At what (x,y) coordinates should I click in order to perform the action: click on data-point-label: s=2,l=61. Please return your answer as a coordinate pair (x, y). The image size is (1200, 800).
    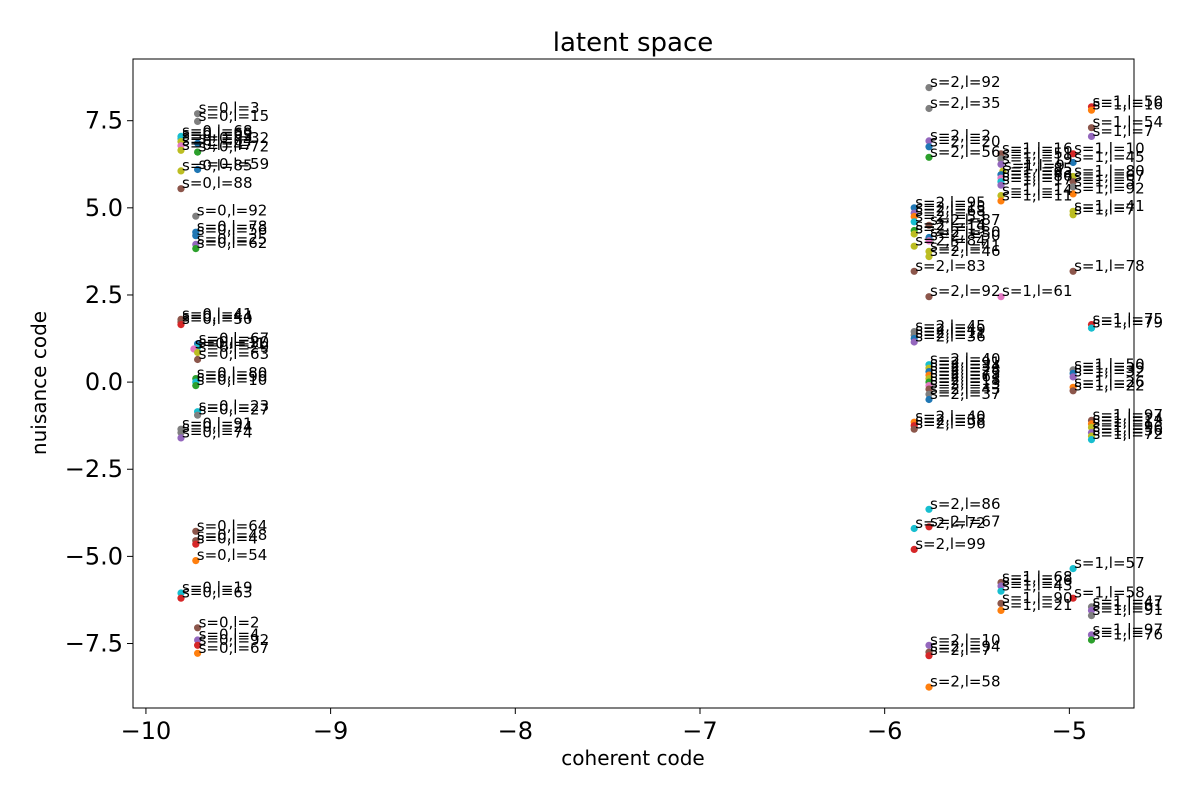
    Looking at the image, I should click on (965, 377).